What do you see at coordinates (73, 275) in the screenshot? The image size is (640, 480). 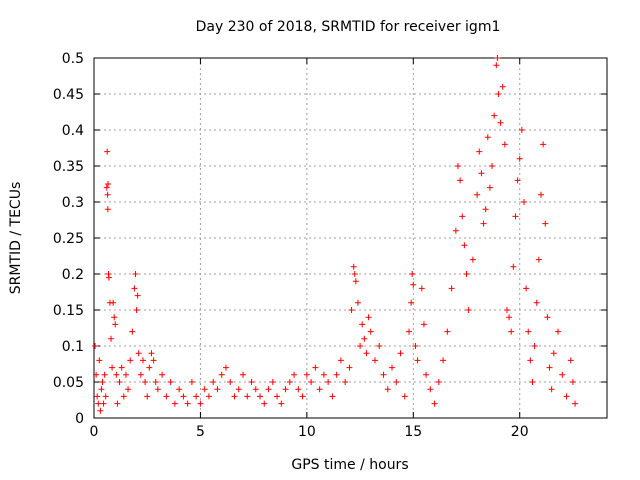 I see `y-tick-label: 0.2` at bounding box center [73, 275].